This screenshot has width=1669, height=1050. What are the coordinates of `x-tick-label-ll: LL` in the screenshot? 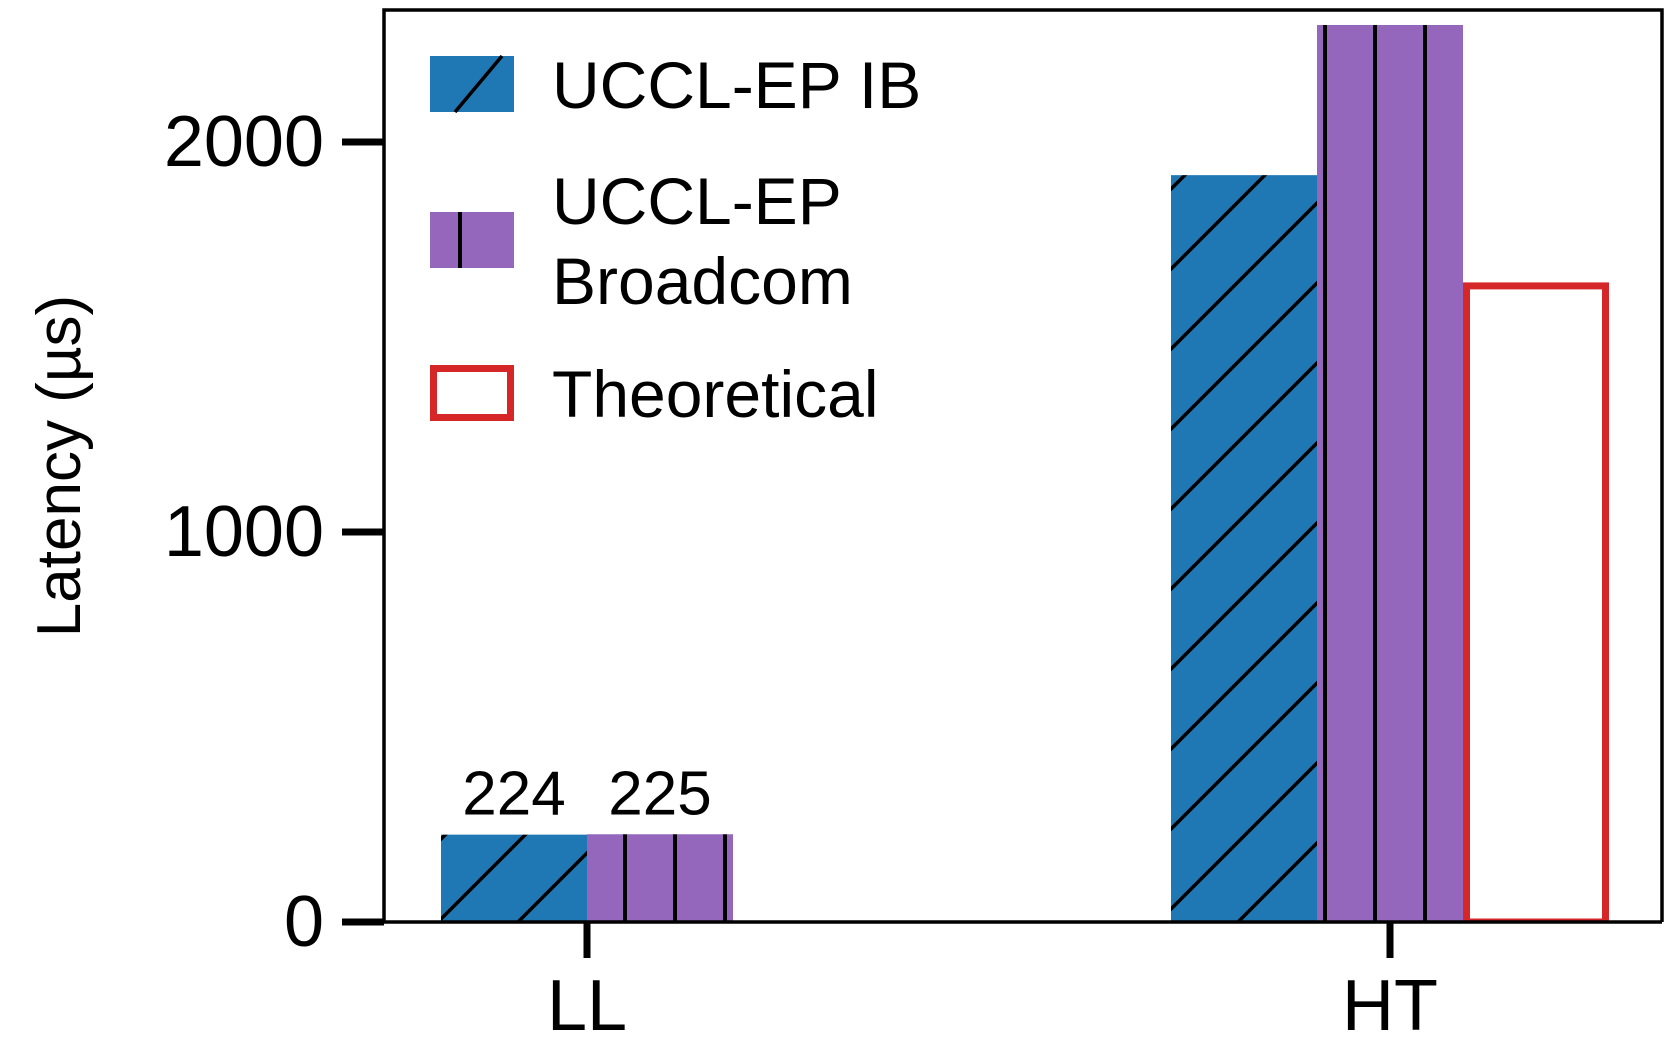 It's located at (587, 1006).